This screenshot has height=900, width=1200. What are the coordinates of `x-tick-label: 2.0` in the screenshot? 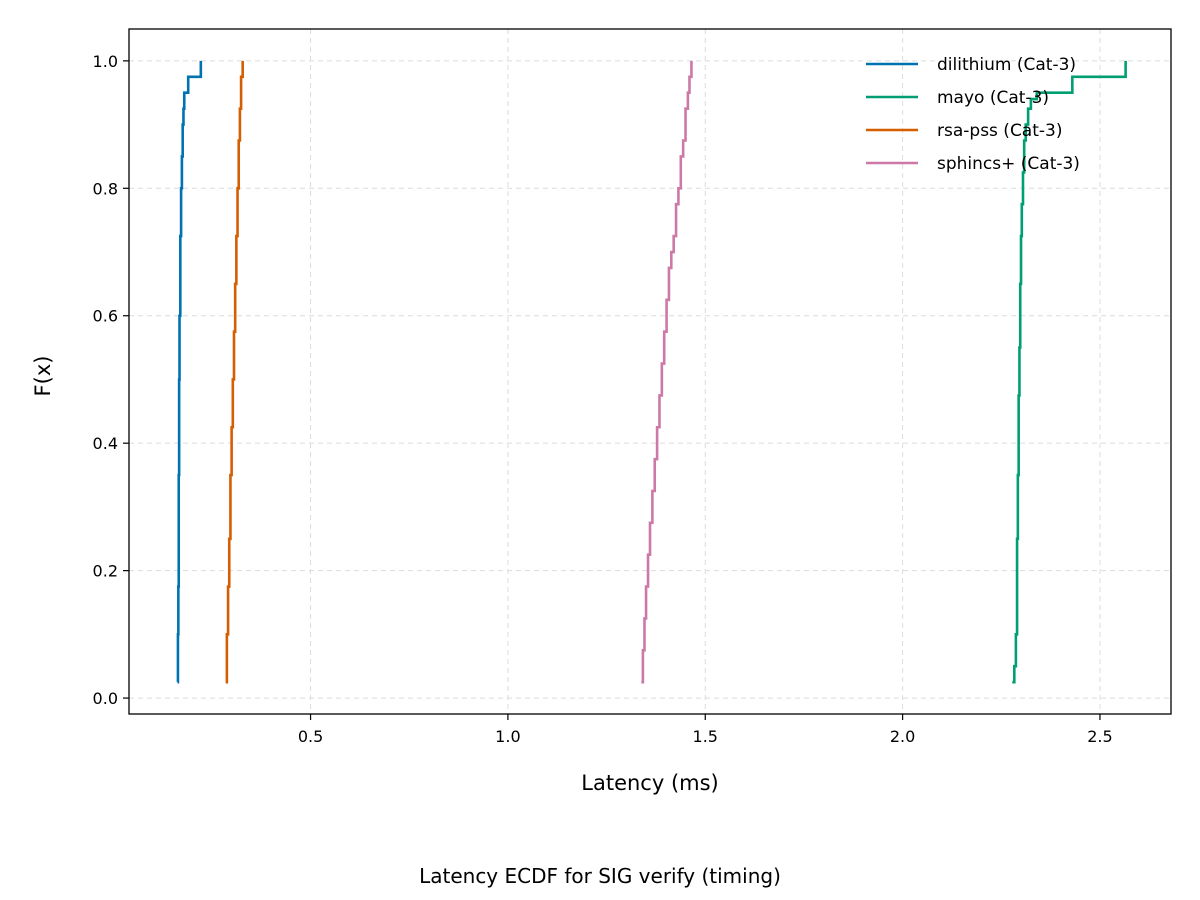 It's located at (902, 736).